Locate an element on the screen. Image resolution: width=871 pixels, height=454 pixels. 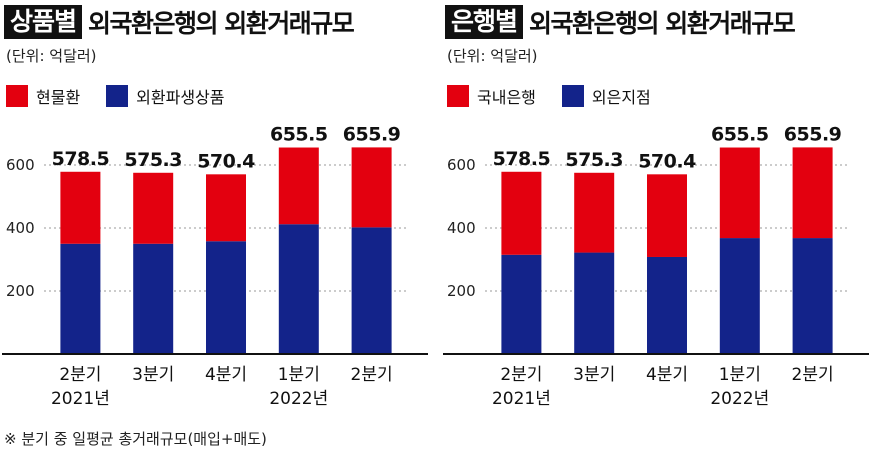
legend-label-domestic: 국내은행 is located at coordinates (506, 97).